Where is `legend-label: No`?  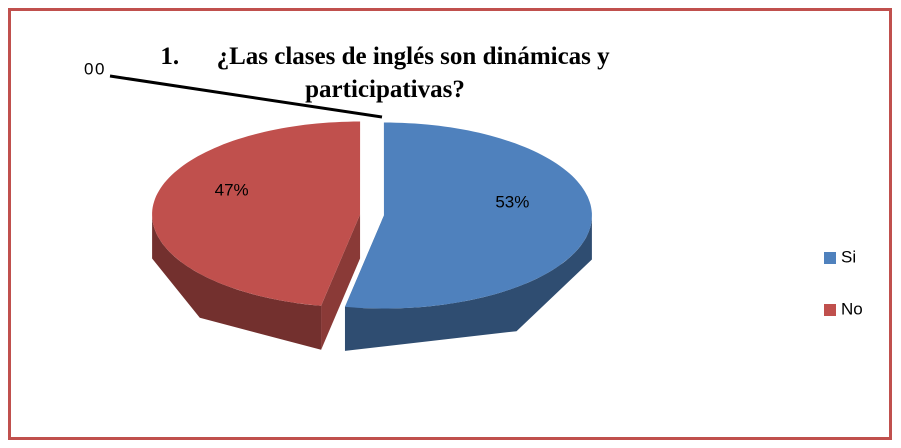 legend-label: No is located at coordinates (852, 308).